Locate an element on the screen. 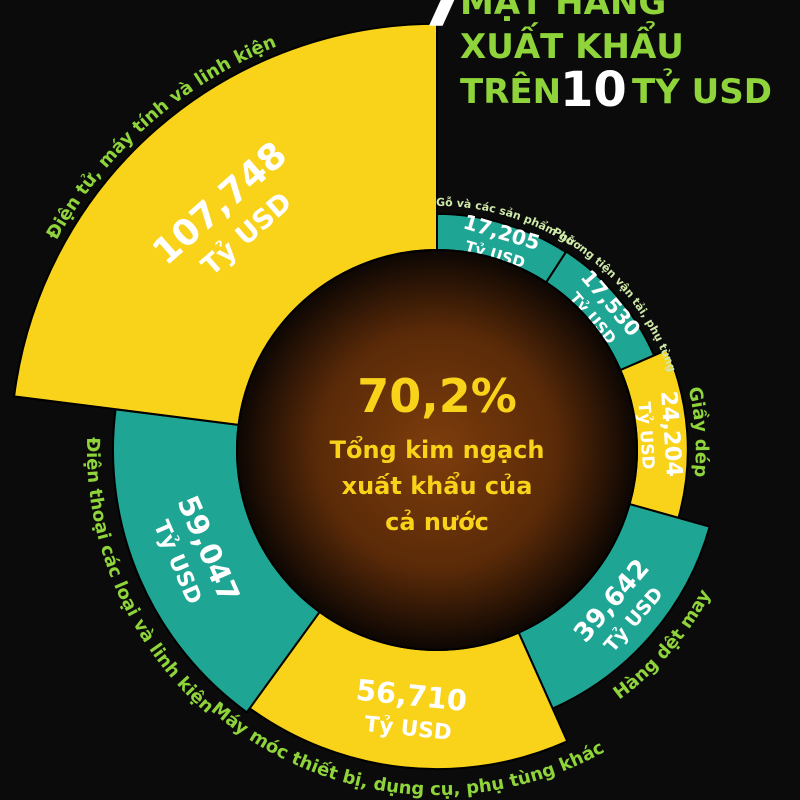 The height and width of the screenshot is (800, 800). title-number: 10 is located at coordinates (593, 90).